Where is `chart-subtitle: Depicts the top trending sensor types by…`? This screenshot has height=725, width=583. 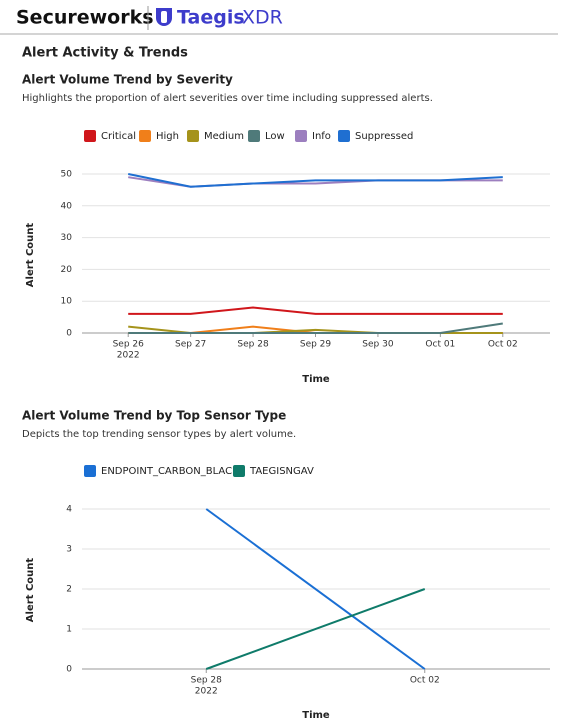 chart-subtitle: Depicts the top trending sensor types by… is located at coordinates (159, 434).